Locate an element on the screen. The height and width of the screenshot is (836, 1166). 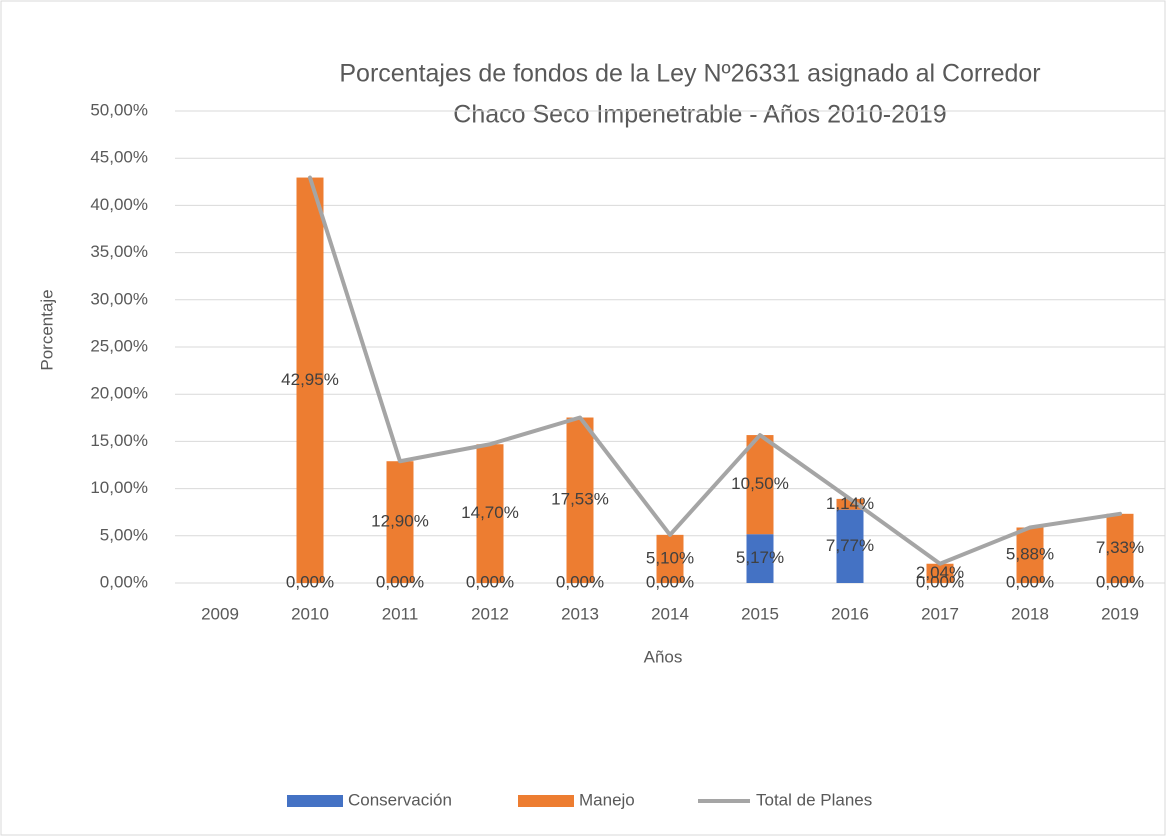
data-label: 5,17% is located at coordinates (760, 557).